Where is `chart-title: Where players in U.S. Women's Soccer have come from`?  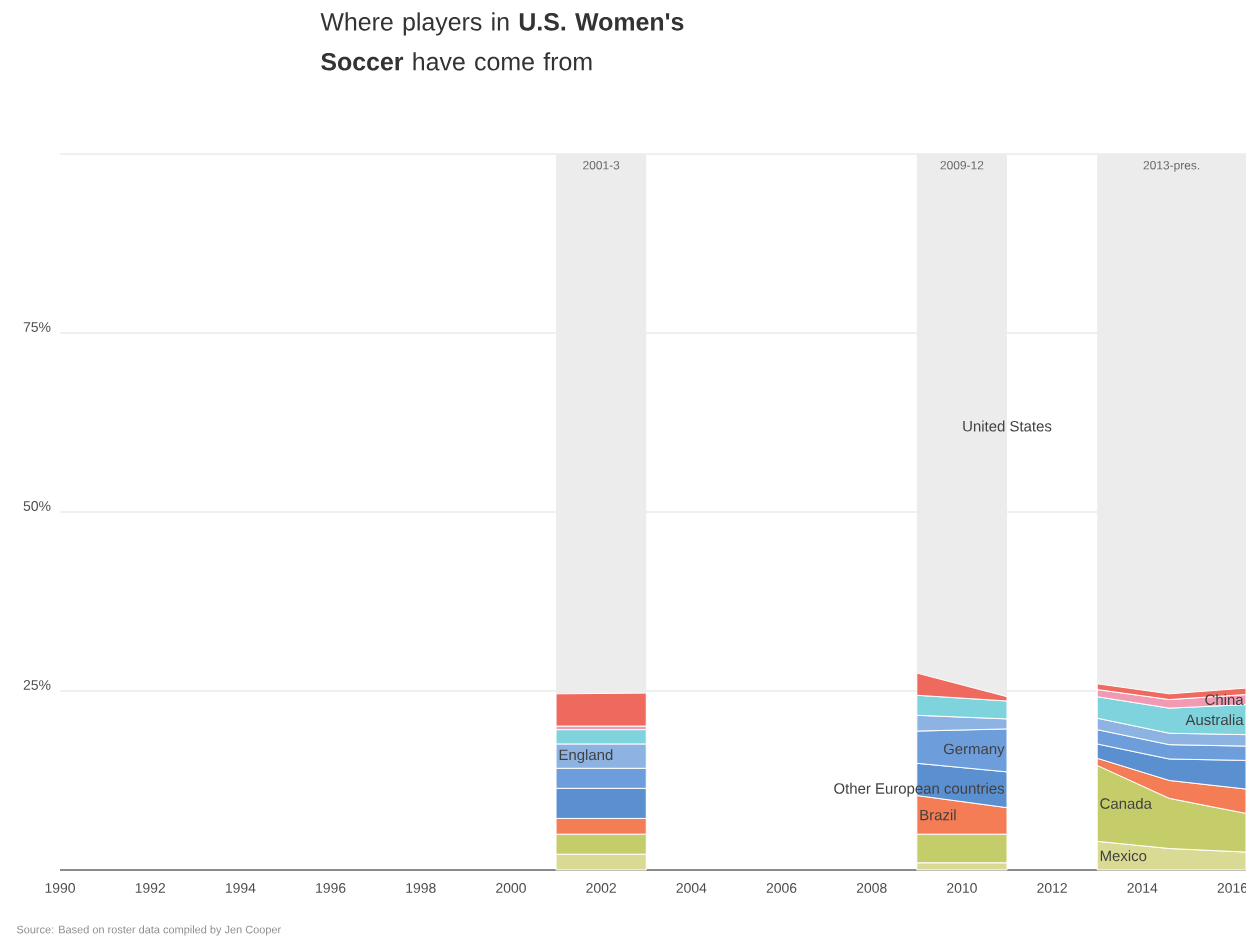 chart-title: Where players in U.S. Women's Soccer have come from is located at coordinates (502, 41).